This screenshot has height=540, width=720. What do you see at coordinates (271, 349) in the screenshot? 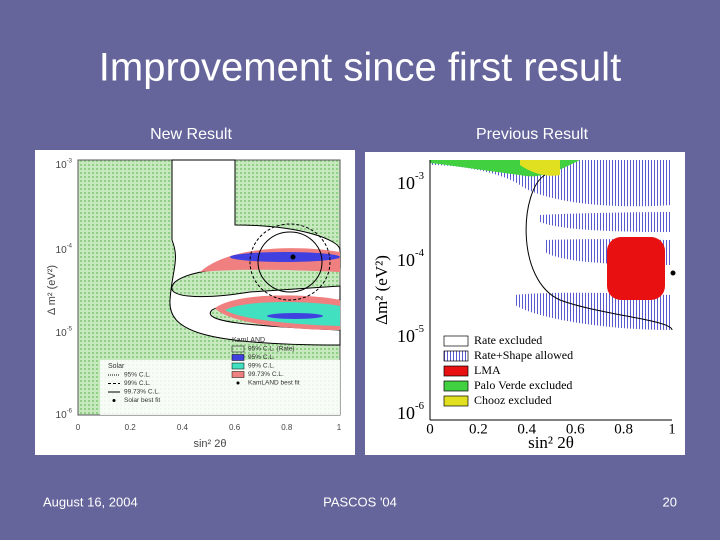
I see `legend-entry: 95% C.L. (Rate)` at bounding box center [271, 349].